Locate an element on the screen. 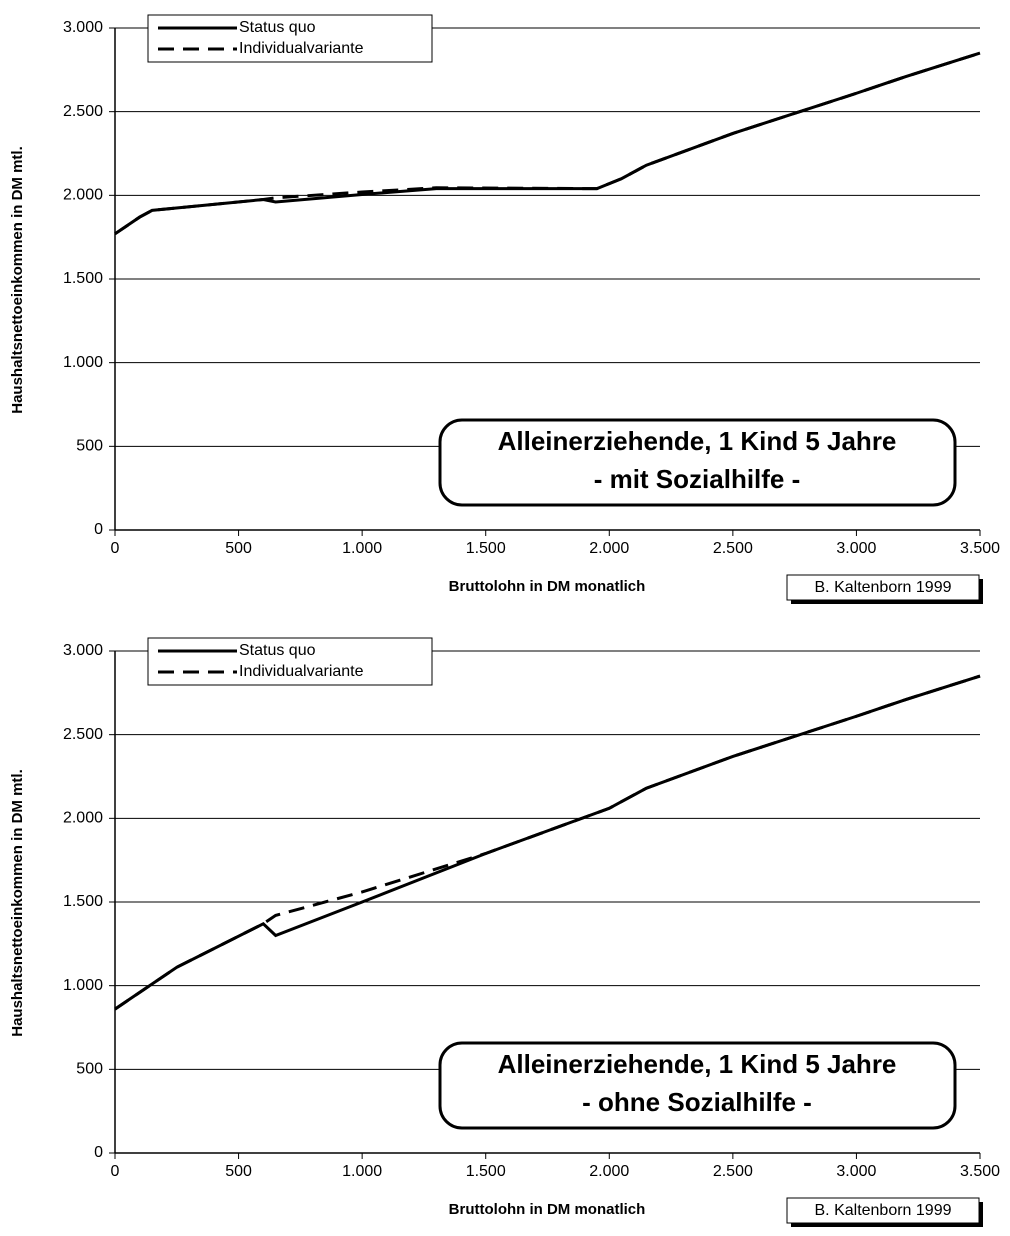  annotation: - ohne Sozialhilfe - is located at coordinates (697, 1102).